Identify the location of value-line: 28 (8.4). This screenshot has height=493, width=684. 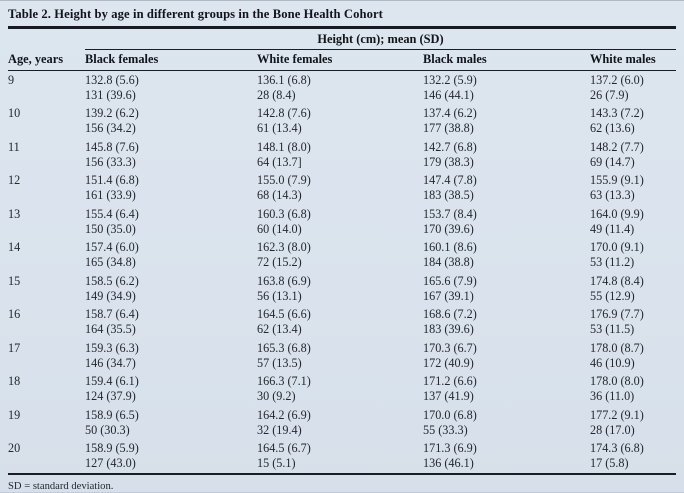
(276, 94).